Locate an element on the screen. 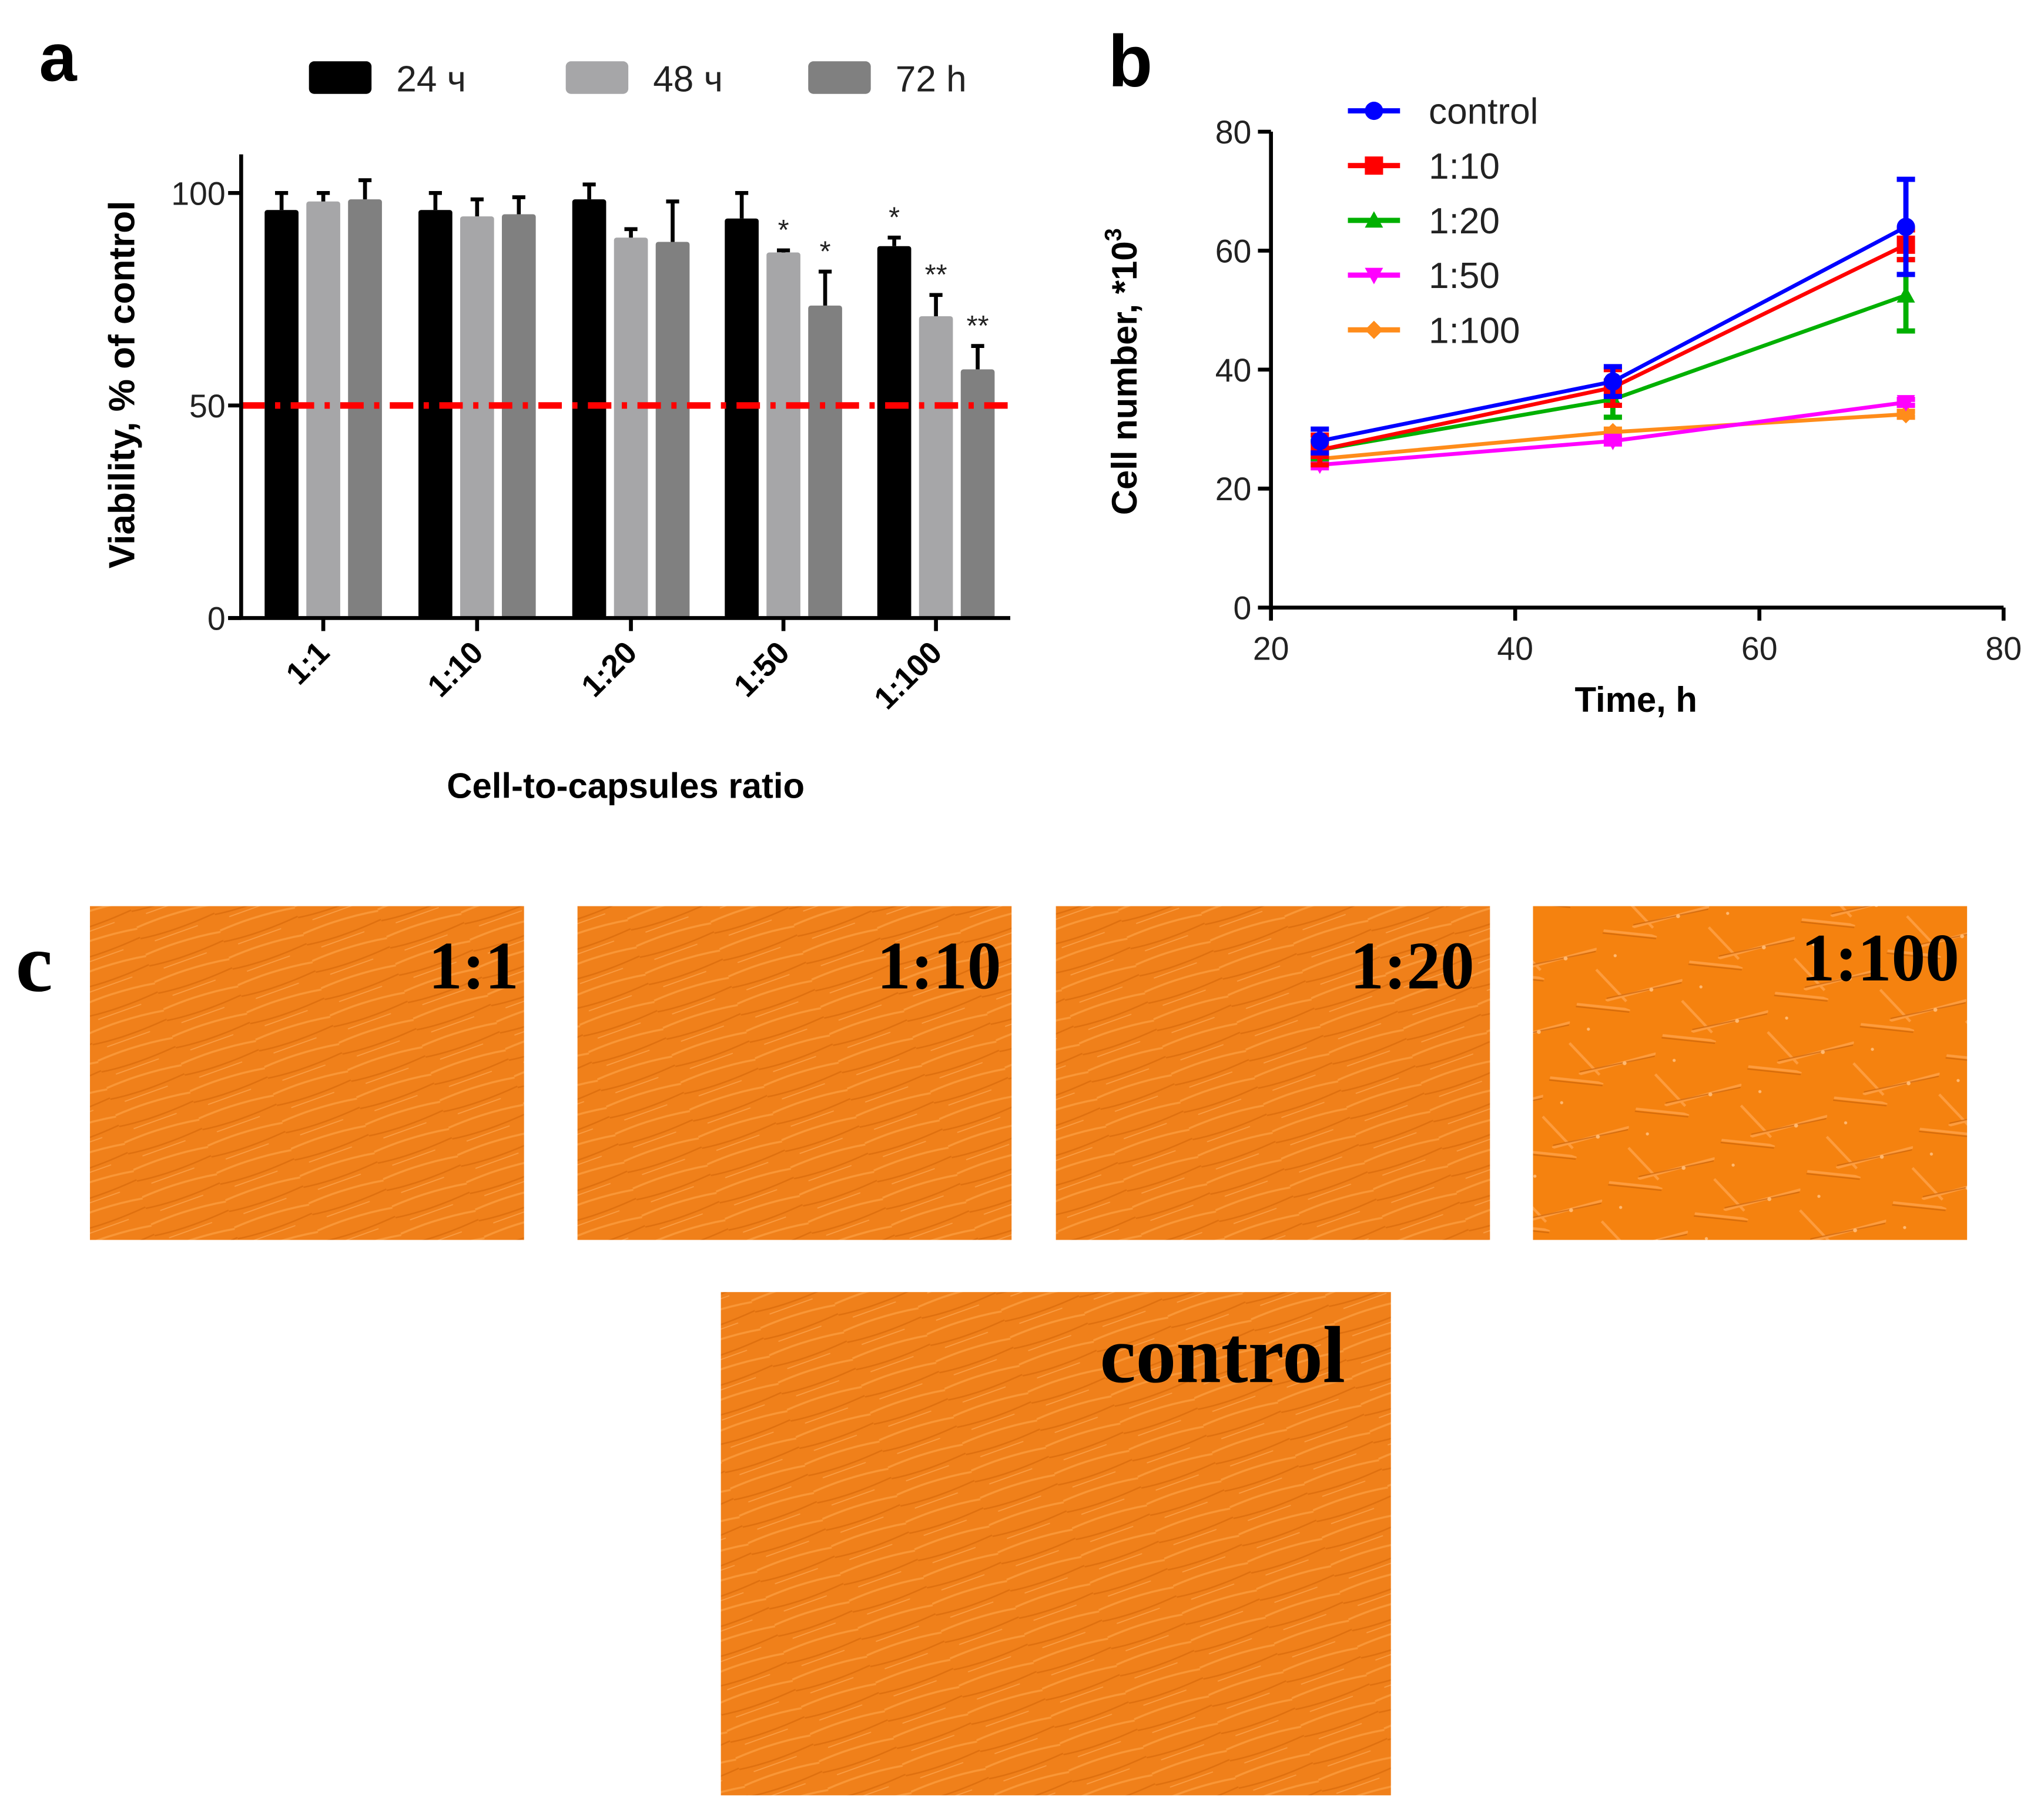  x-tick-label: 1:100 is located at coordinates (908, 676).